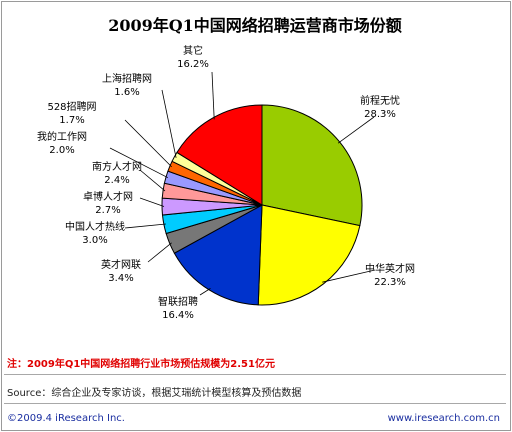 The width and height of the screenshot is (512, 432). Describe the element at coordinates (255, 374) in the screenshot. I see `divider-top` at that location.